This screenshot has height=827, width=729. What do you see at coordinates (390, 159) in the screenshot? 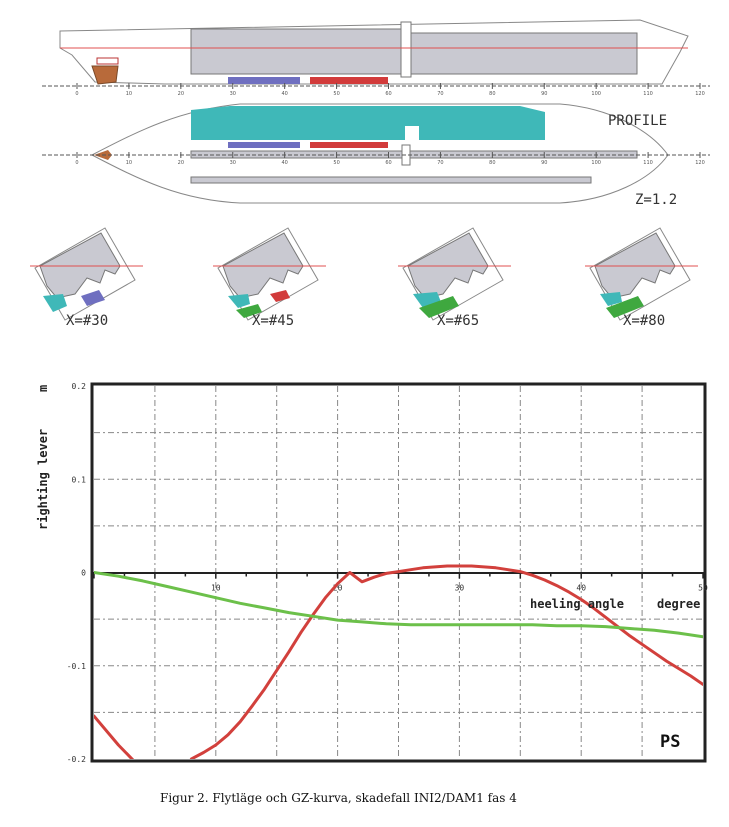
I see `scale-ticks-plan: 0 10 20 30 40 50 60 70 80 90 100 110 120` at bounding box center [390, 159].